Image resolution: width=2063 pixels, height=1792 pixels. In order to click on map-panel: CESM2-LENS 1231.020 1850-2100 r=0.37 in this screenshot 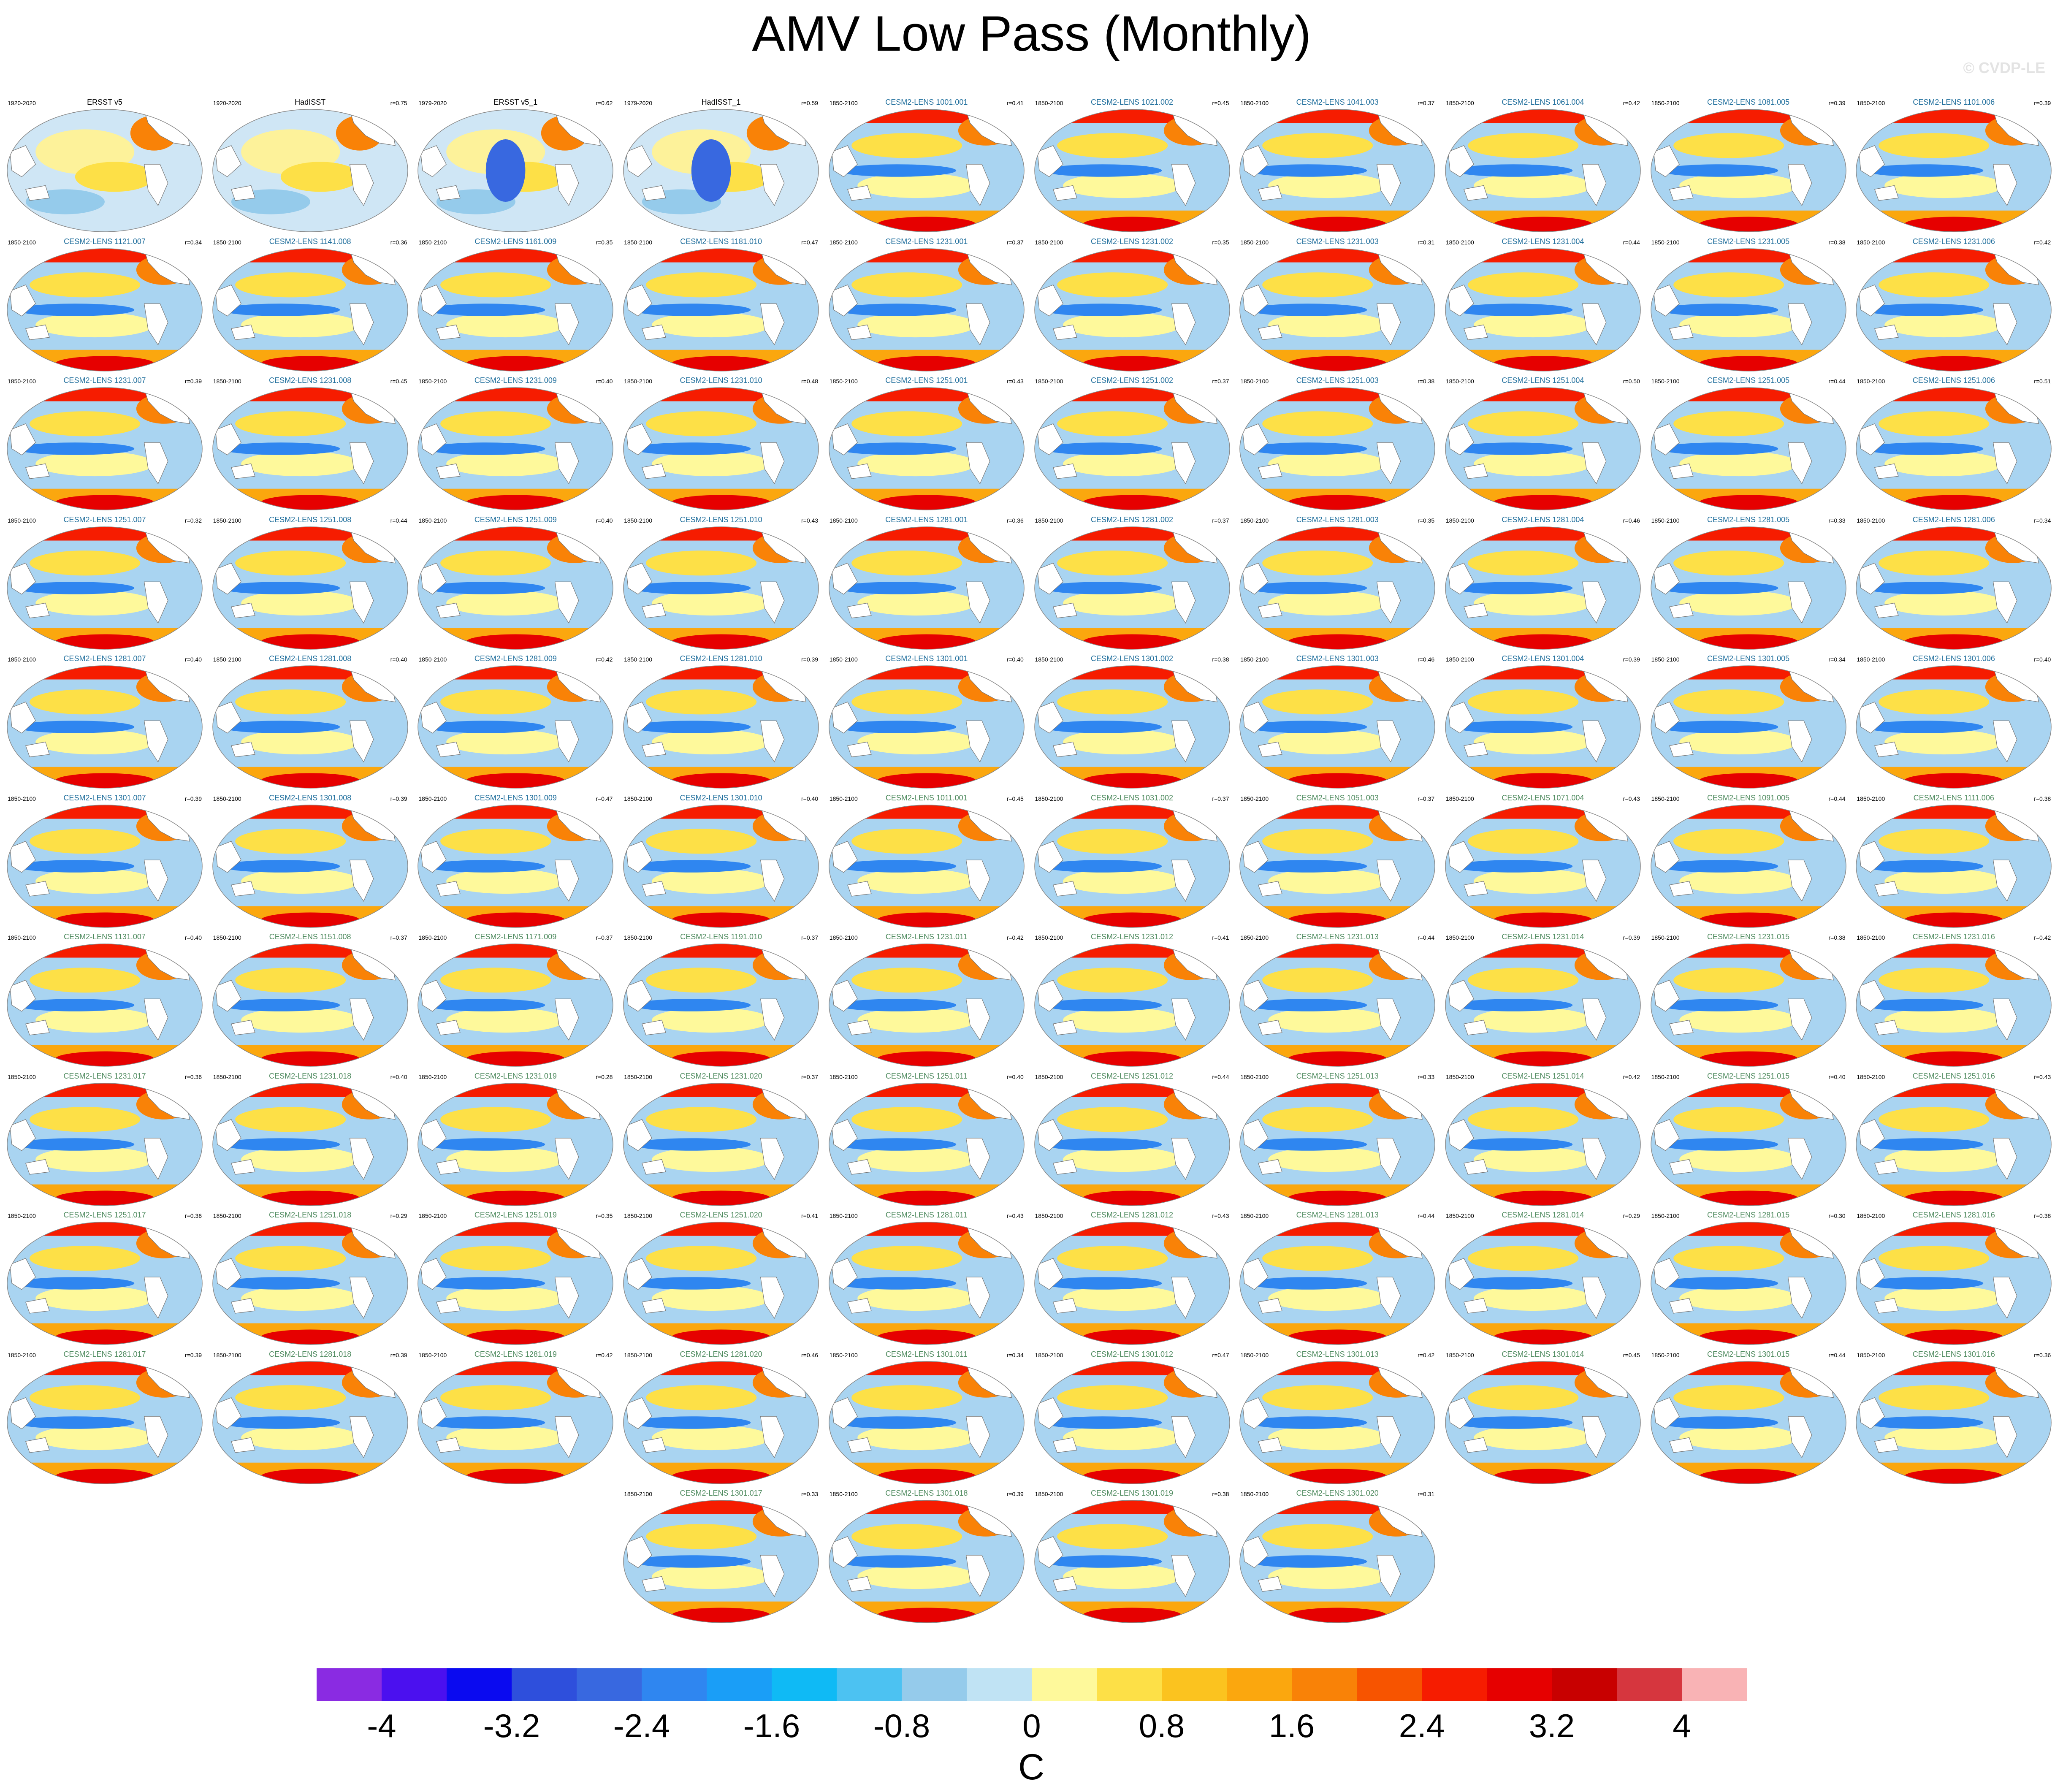, I will do `click(721, 1141)`.